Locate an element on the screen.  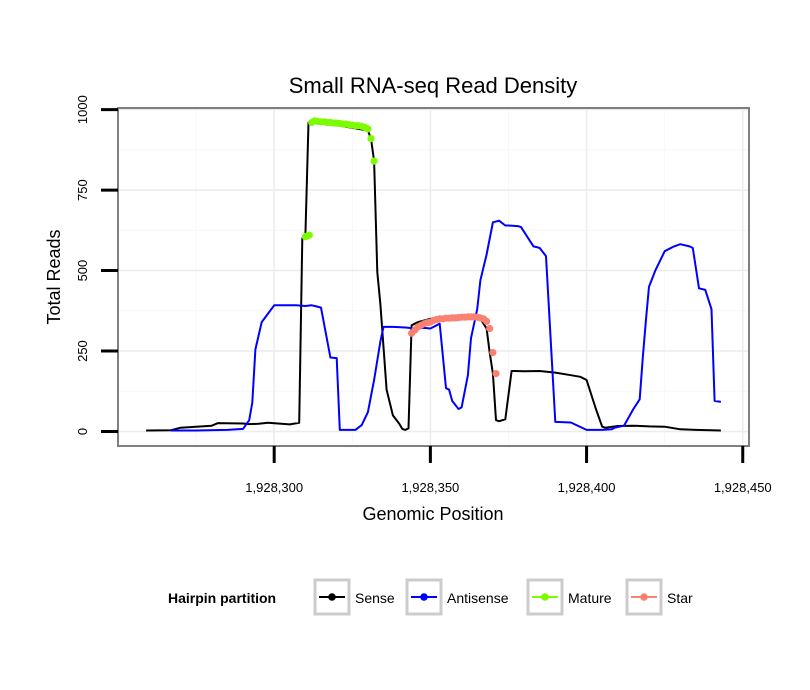
x-tick-label: 1,928,350 is located at coordinates (430, 487).